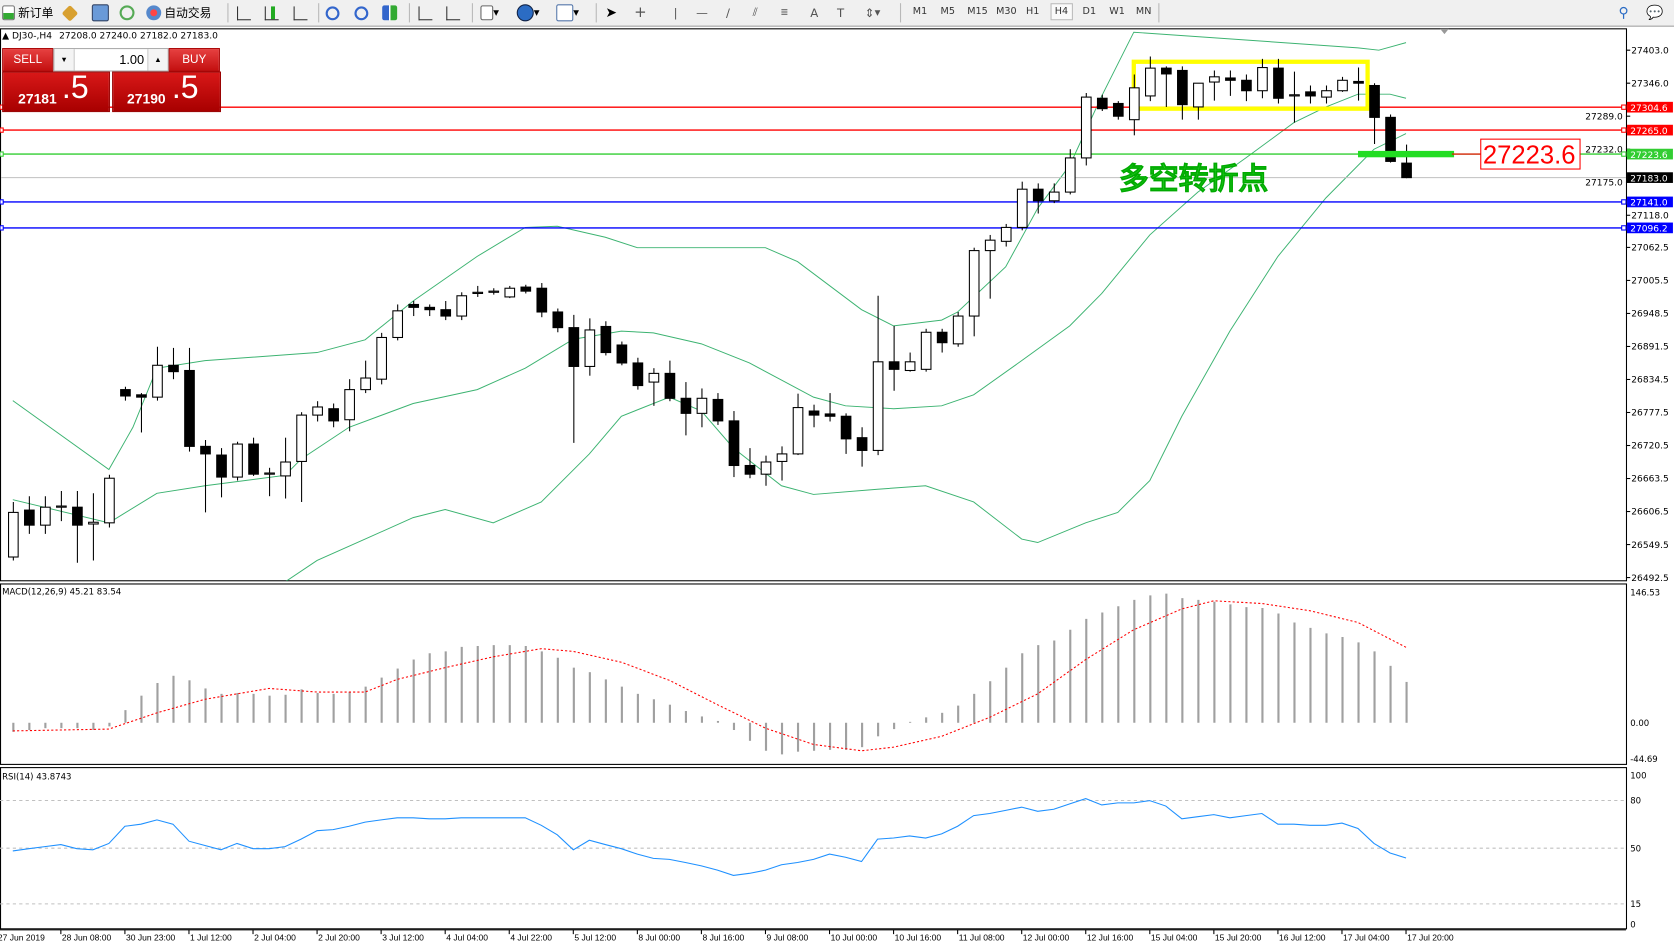 The height and width of the screenshot is (944, 1674). I want to click on zoom-out-icon, so click(361, 12).